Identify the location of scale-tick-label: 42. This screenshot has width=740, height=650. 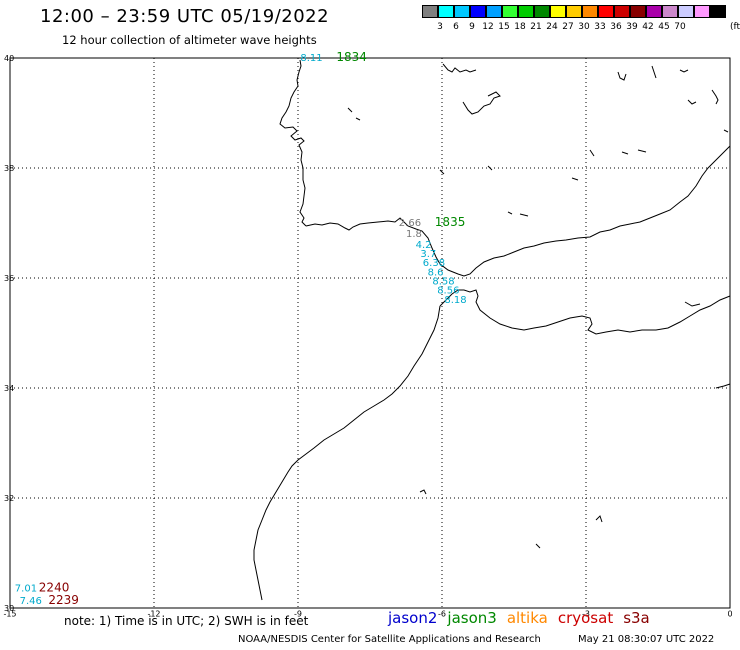
(648, 27).